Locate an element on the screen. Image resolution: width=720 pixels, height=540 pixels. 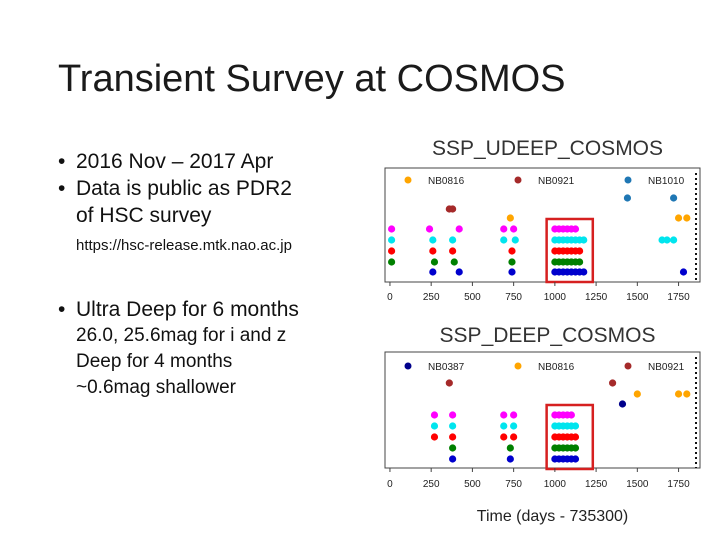
x-tick-label: 0 is located at coordinates (390, 297).